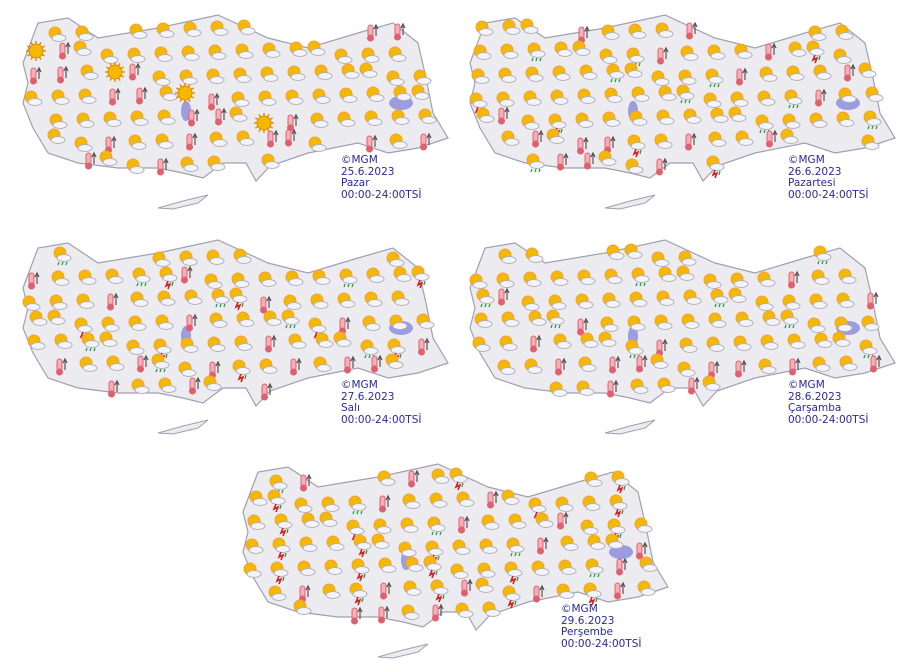  Describe the element at coordinates (368, 171) in the screenshot. I see `caption-date: 25.6.2023` at that location.